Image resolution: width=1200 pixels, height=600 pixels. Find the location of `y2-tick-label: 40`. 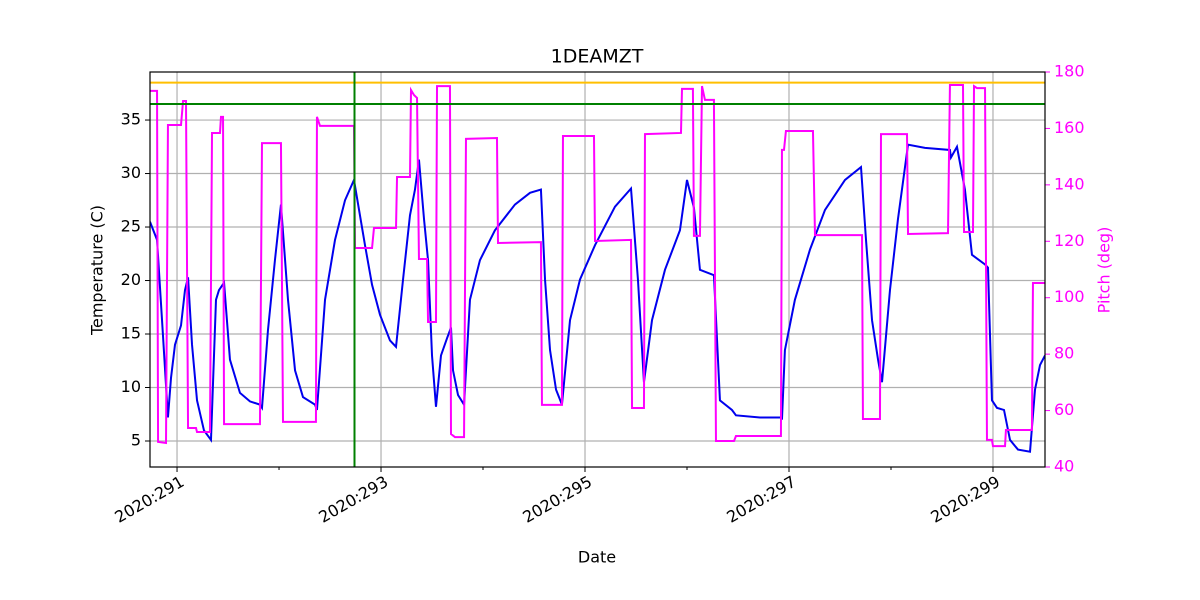

y2-tick-label: 40 is located at coordinates (1064, 466).